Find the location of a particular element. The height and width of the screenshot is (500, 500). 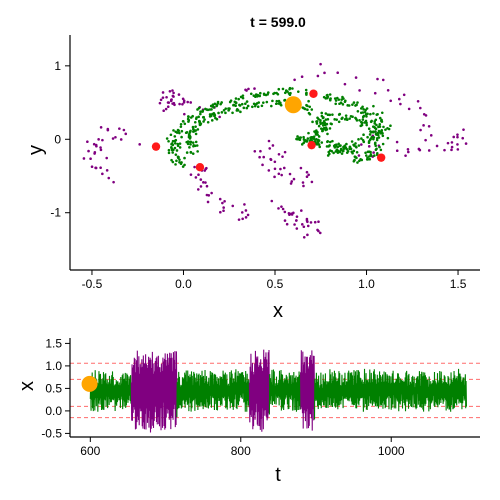

y-axis-label: y is located at coordinates (36, 150).